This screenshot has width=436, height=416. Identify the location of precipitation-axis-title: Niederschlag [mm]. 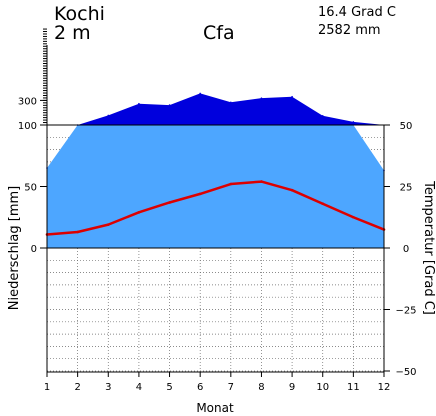
(14, 248).